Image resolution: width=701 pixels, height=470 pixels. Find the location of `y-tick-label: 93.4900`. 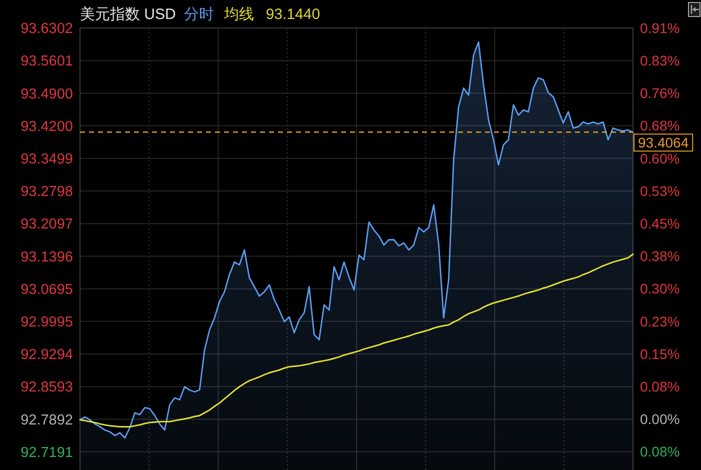

y-tick-label: 93.4900 is located at coordinates (46, 94).